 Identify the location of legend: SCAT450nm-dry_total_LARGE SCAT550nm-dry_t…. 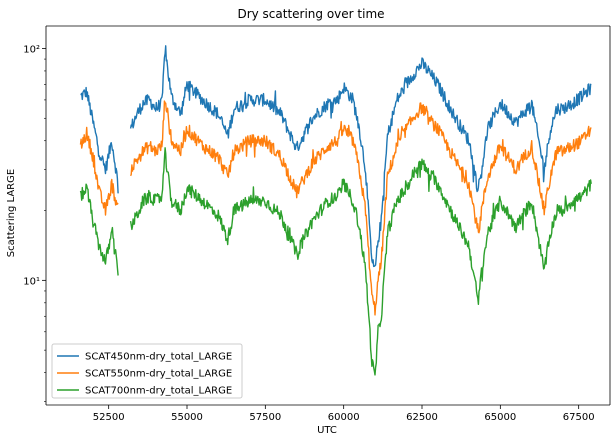
(147, 371).